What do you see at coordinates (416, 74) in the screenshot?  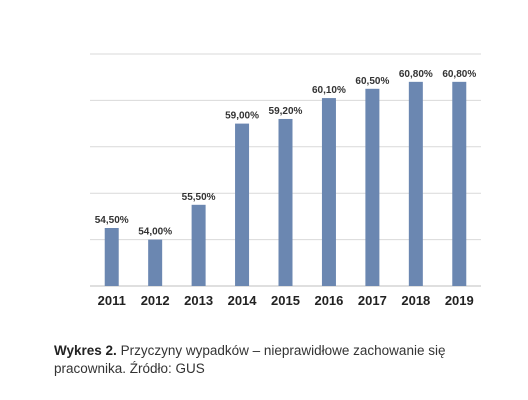 I see `data-label-2018: 60,80%` at bounding box center [416, 74].